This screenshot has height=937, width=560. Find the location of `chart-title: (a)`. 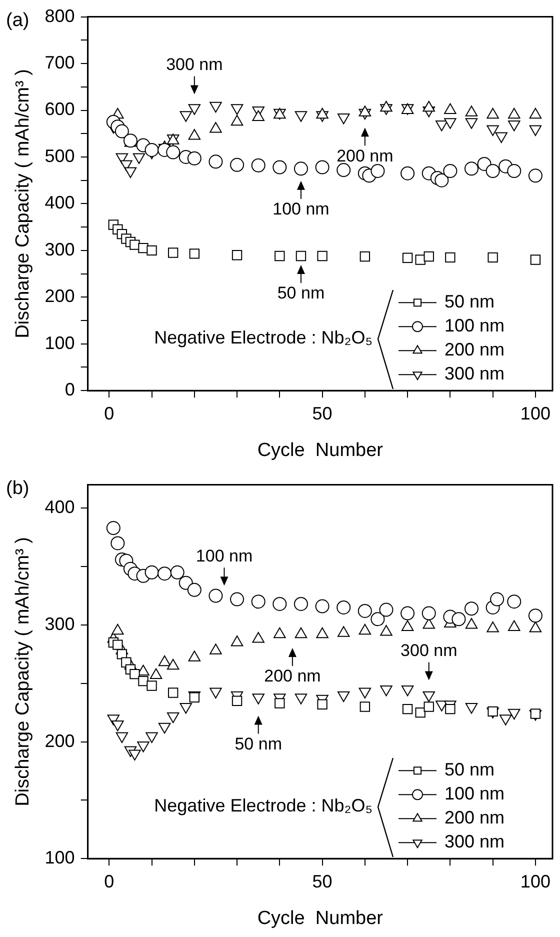

chart-title: (a) is located at coordinates (18, 21).